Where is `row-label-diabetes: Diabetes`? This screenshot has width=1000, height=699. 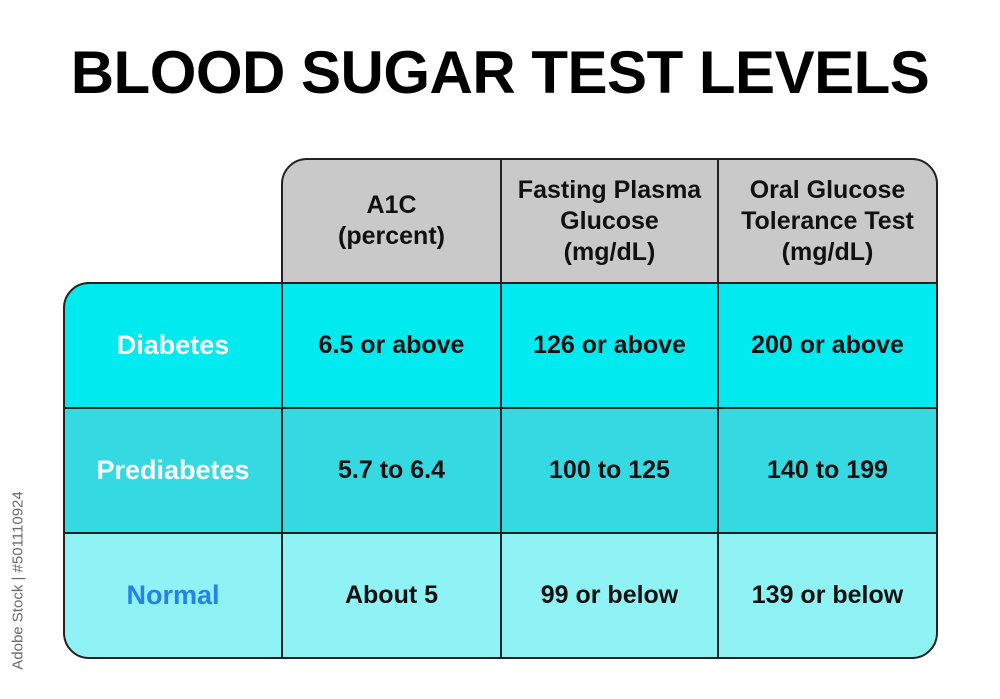
row-label-diabetes: Diabetes is located at coordinates (173, 345).